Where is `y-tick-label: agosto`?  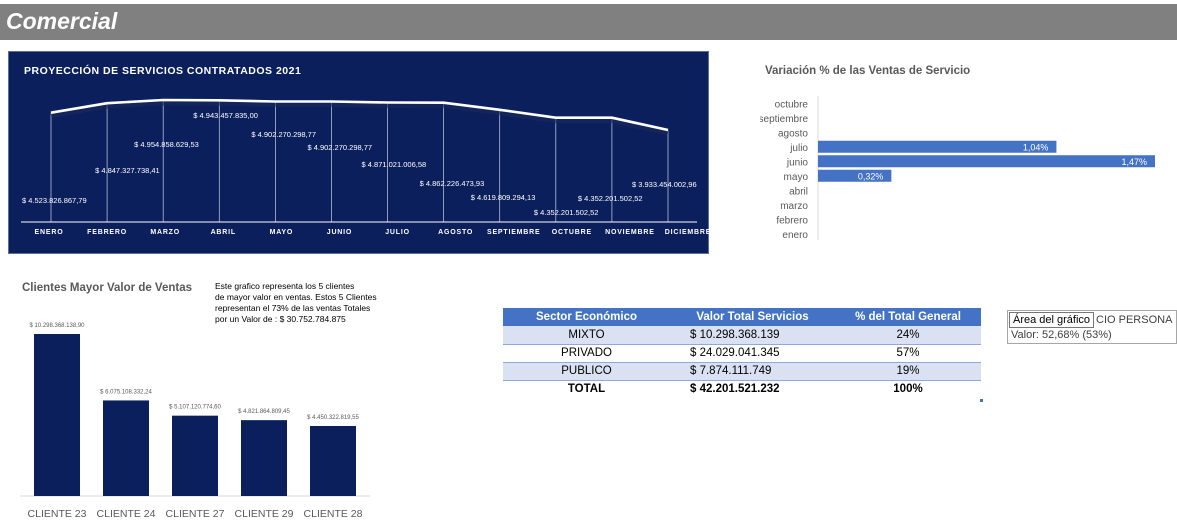 y-tick-label: agosto is located at coordinates (793, 133).